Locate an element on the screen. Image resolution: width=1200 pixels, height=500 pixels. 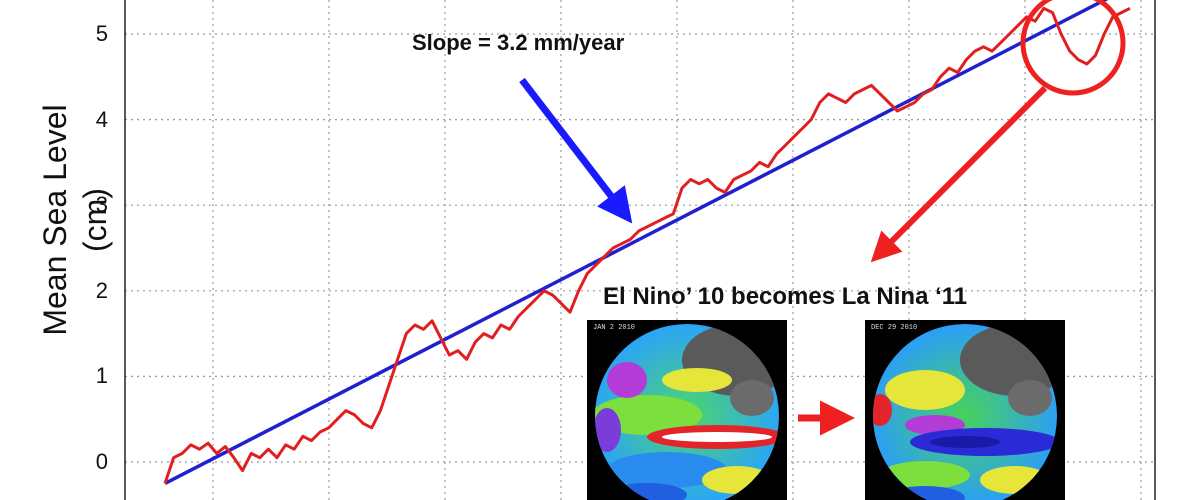
el-nino-date: JAN 2 2010 is located at coordinates (614, 328).